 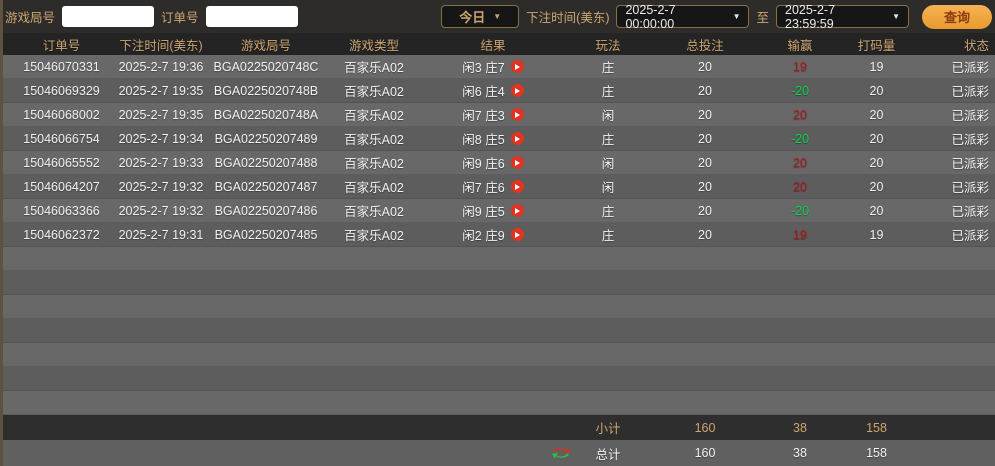 I want to click on result-text: 闲6 庄4, so click(x=483, y=92).